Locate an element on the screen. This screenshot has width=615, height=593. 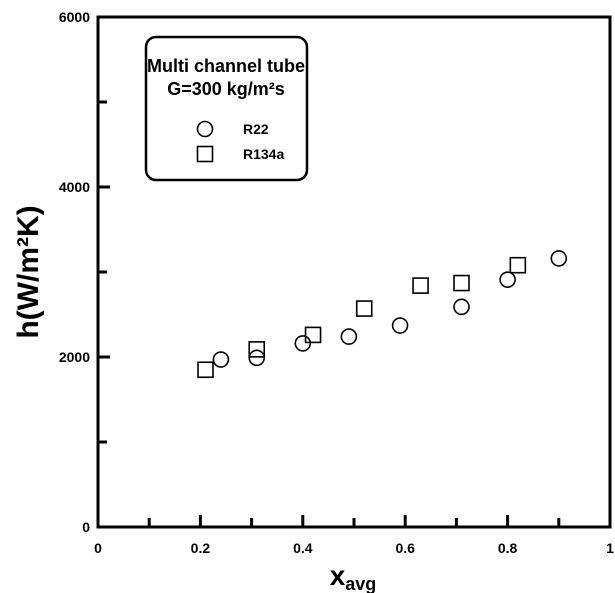
legend-box is located at coordinates (226, 108).